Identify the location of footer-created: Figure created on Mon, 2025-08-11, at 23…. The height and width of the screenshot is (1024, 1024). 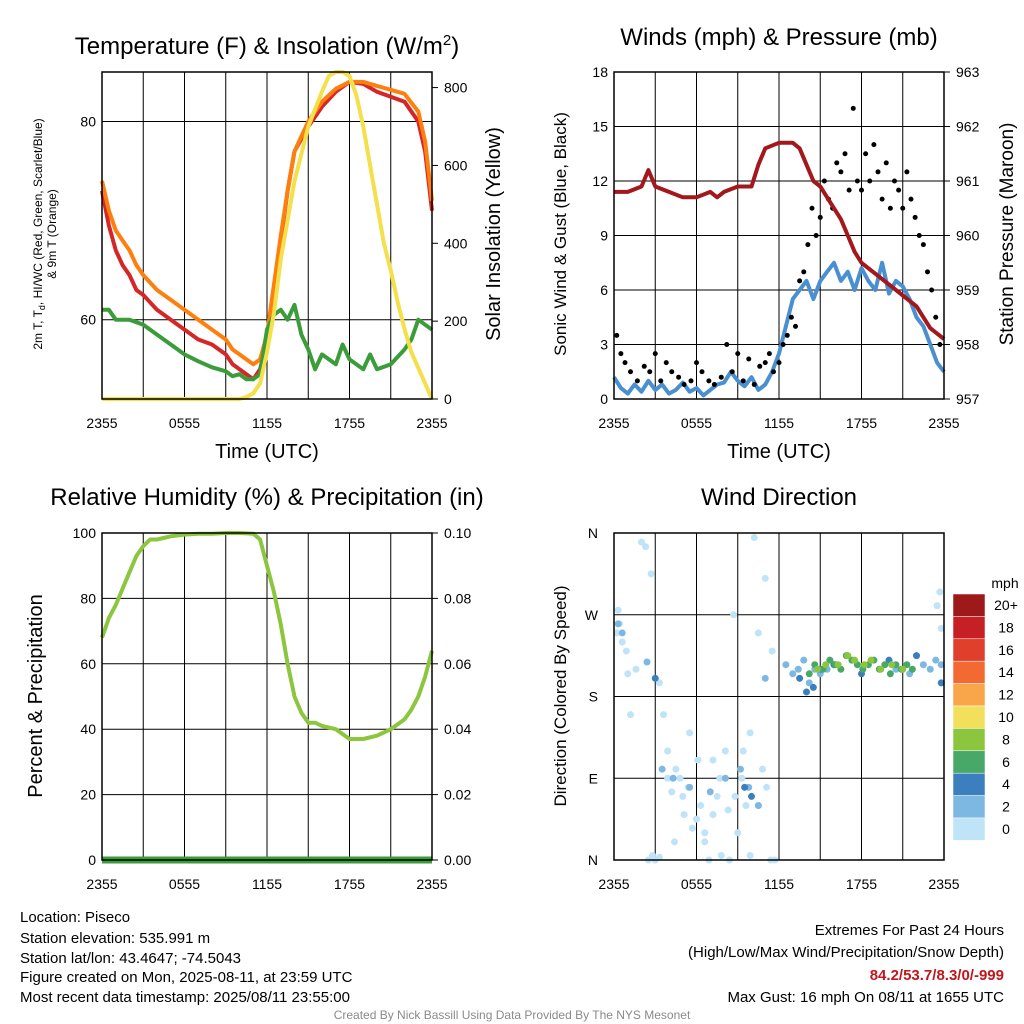
(186, 977).